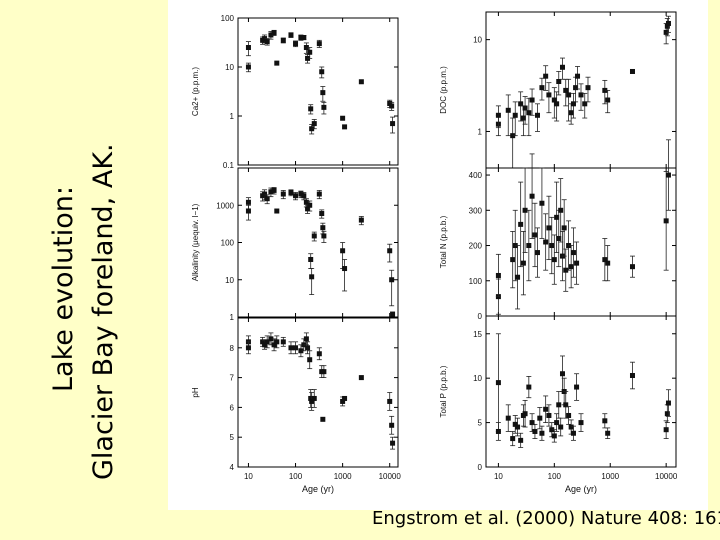  What do you see at coordinates (498, 476) in the screenshot?
I see `x-tick-label: 10` at bounding box center [498, 476].